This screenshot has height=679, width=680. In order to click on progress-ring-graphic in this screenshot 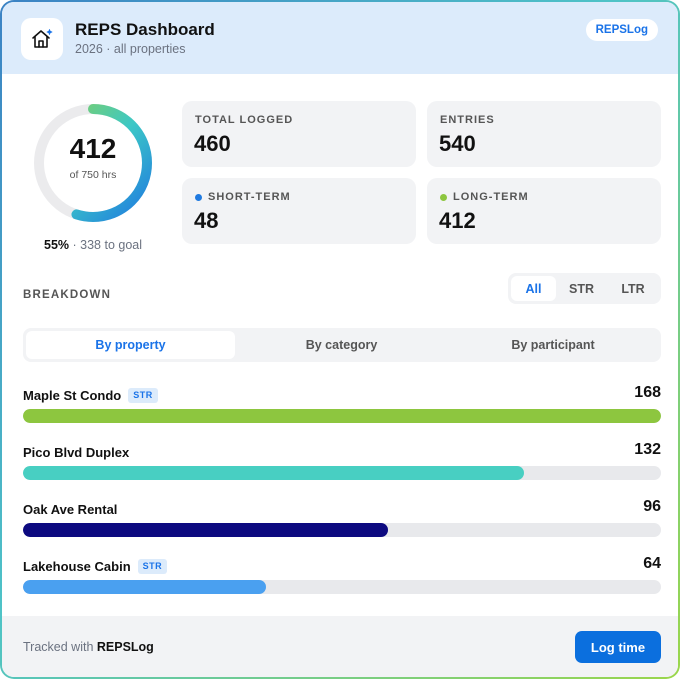, I will do `click(93, 163)`.